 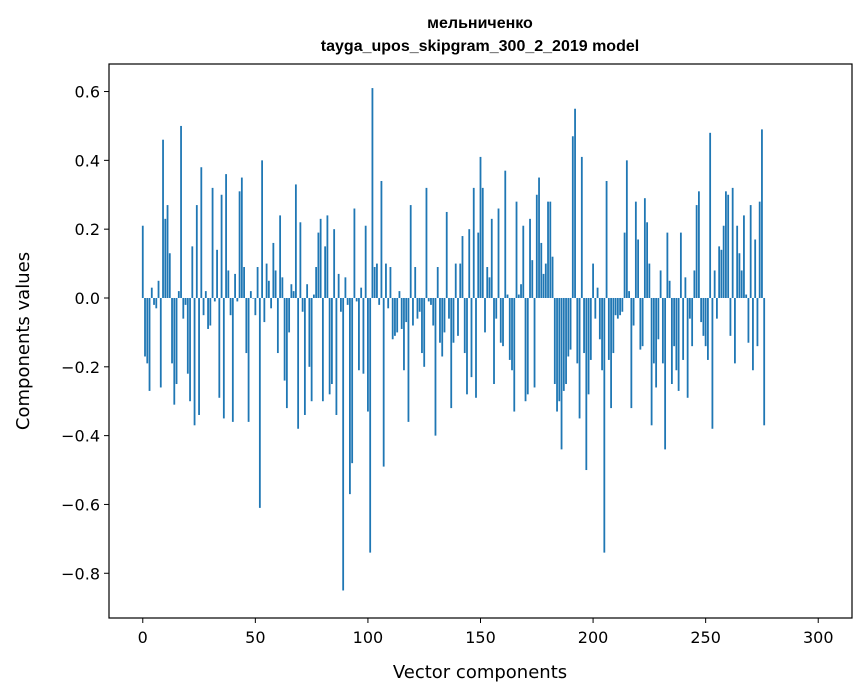 I want to click on y-axis-ticks: −0.8 −0.6 −0.4 −0.2 0.0 0.2 0.4 0.6, so click(x=85, y=333).